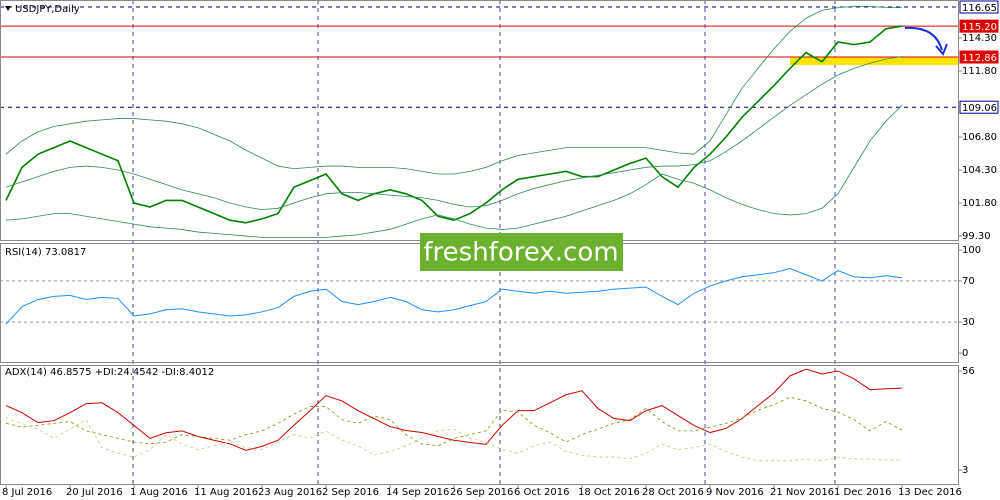 This screenshot has height=500, width=1000. Describe the element at coordinates (979, 137) in the screenshot. I see `y-tick-label: 106.80` at that location.